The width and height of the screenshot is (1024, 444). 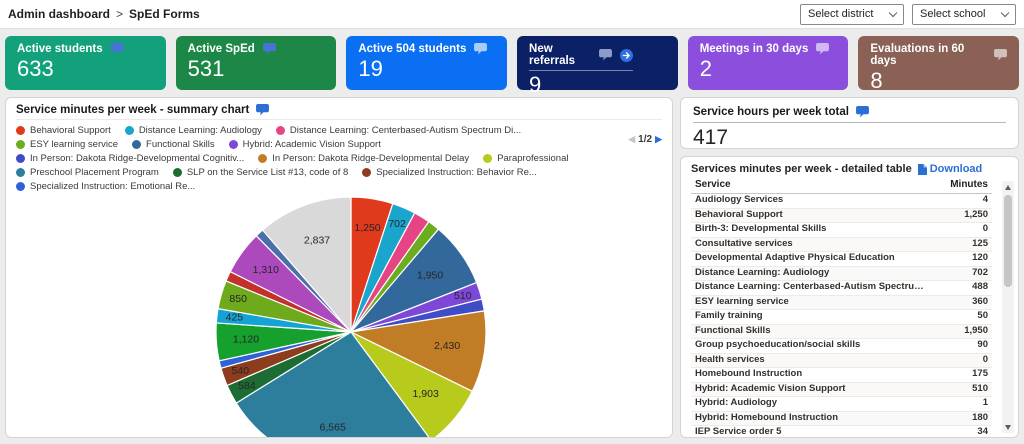 What do you see at coordinates (632, 139) in the screenshot?
I see `pagination-prev-icon: ◀` at bounding box center [632, 139].